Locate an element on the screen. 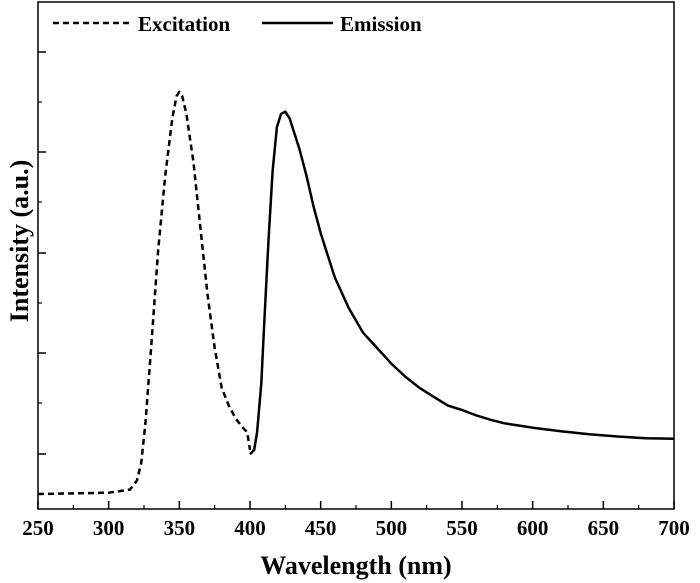  x-tick-label: 400 is located at coordinates (250, 528).